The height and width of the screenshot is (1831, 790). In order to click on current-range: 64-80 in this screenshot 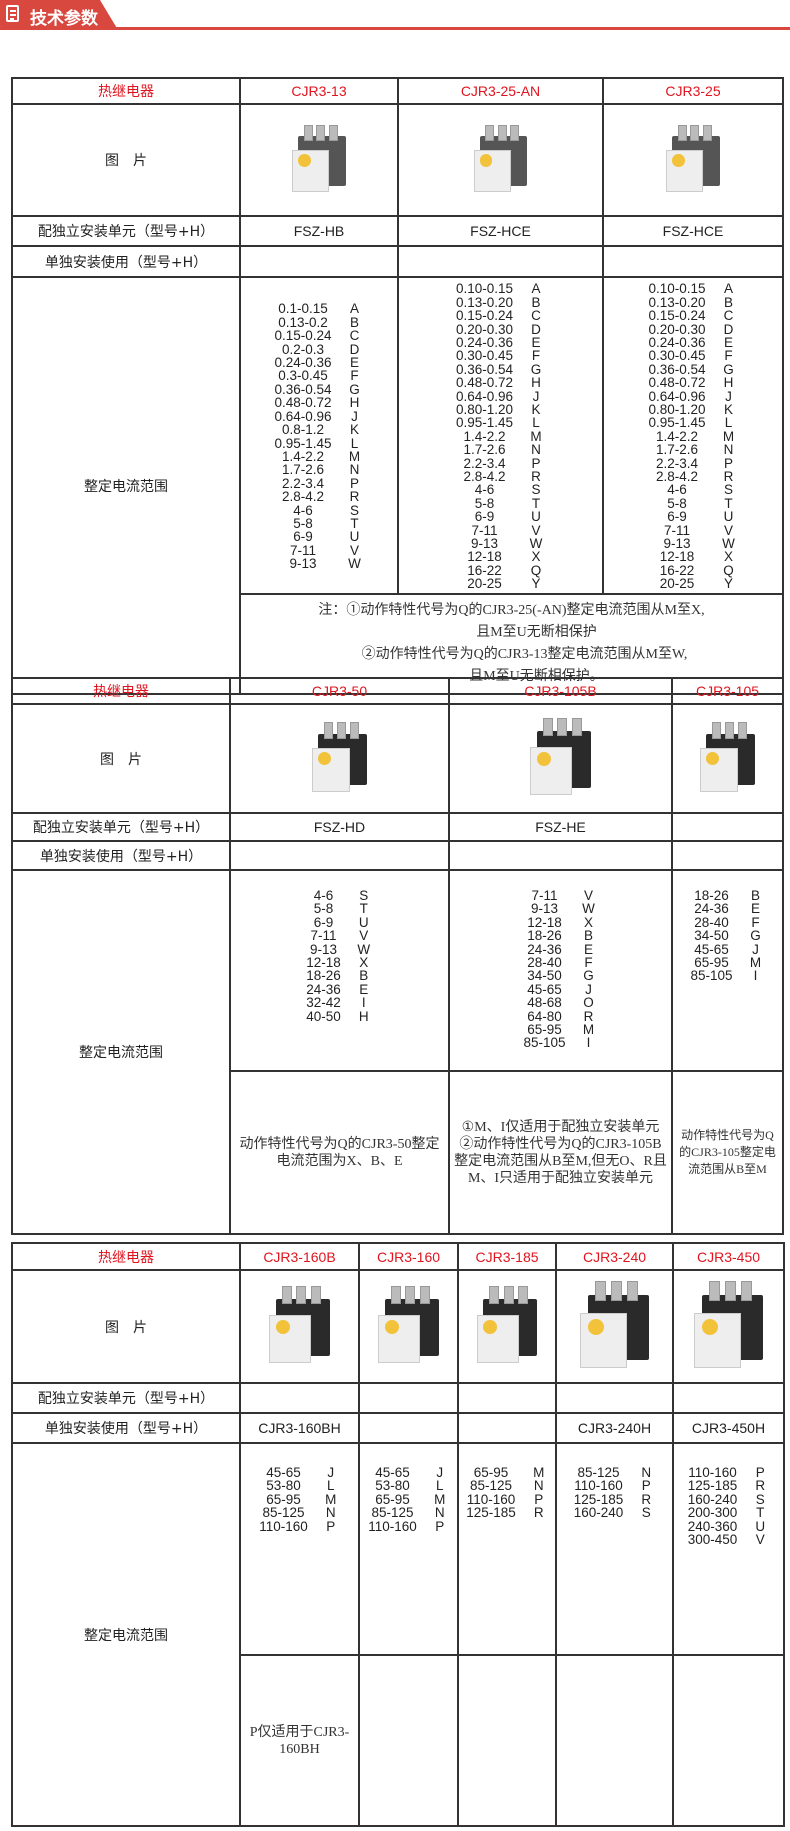, I will do `click(544, 1016)`.